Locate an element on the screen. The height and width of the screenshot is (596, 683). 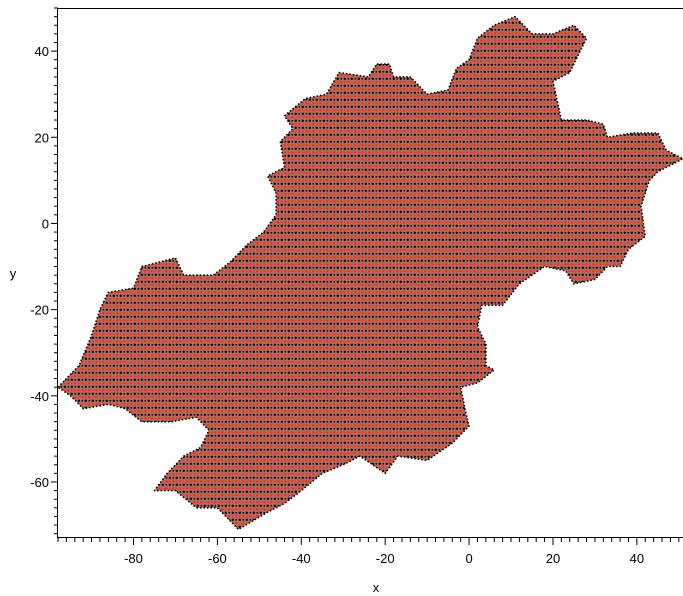
x-tick-label: -60 is located at coordinates (217, 558).